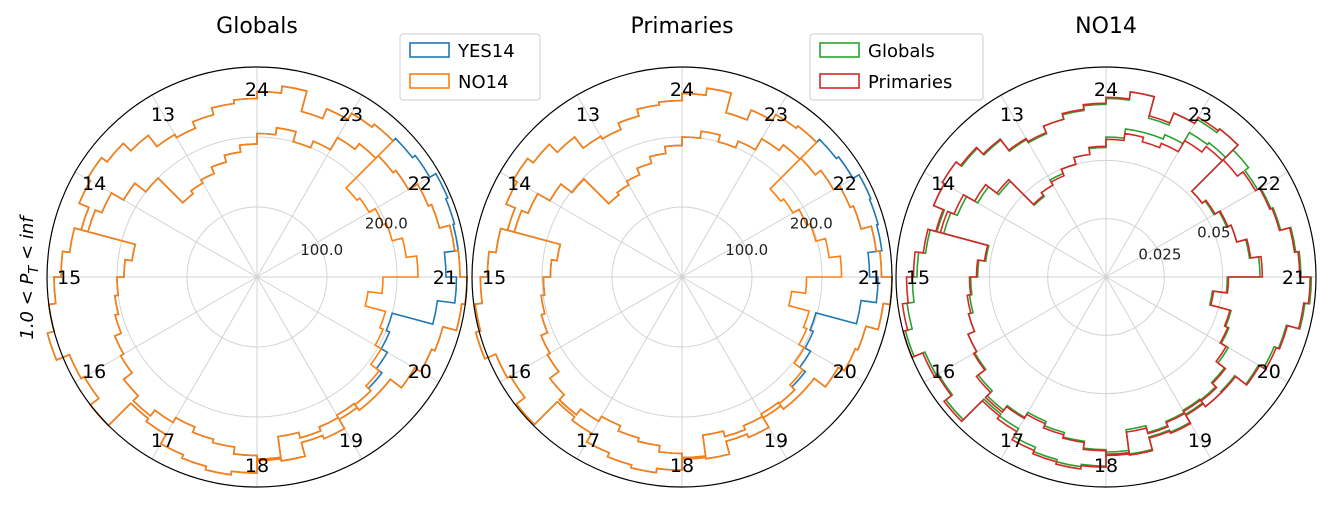 The width and height of the screenshot is (1335, 506). What do you see at coordinates (257, 26) in the screenshot?
I see `panel-title: Globals` at bounding box center [257, 26].